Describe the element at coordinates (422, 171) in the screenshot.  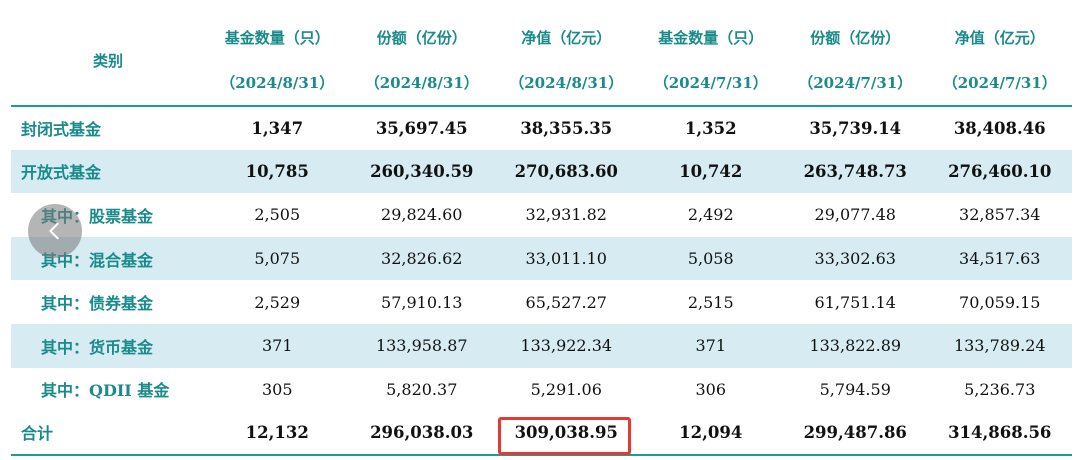
I see `cell-value: 260,340.59` at that location.